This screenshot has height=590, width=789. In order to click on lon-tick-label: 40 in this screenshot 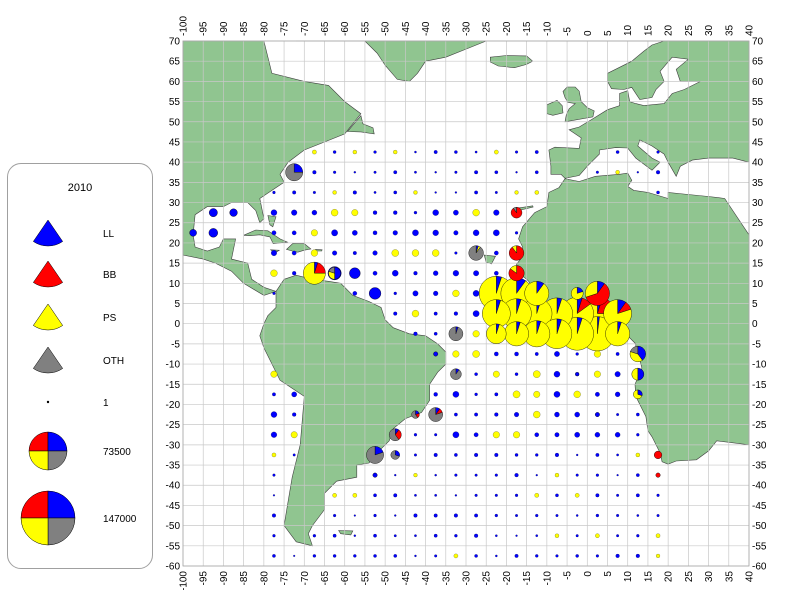, I will do `click(750, 30)`.